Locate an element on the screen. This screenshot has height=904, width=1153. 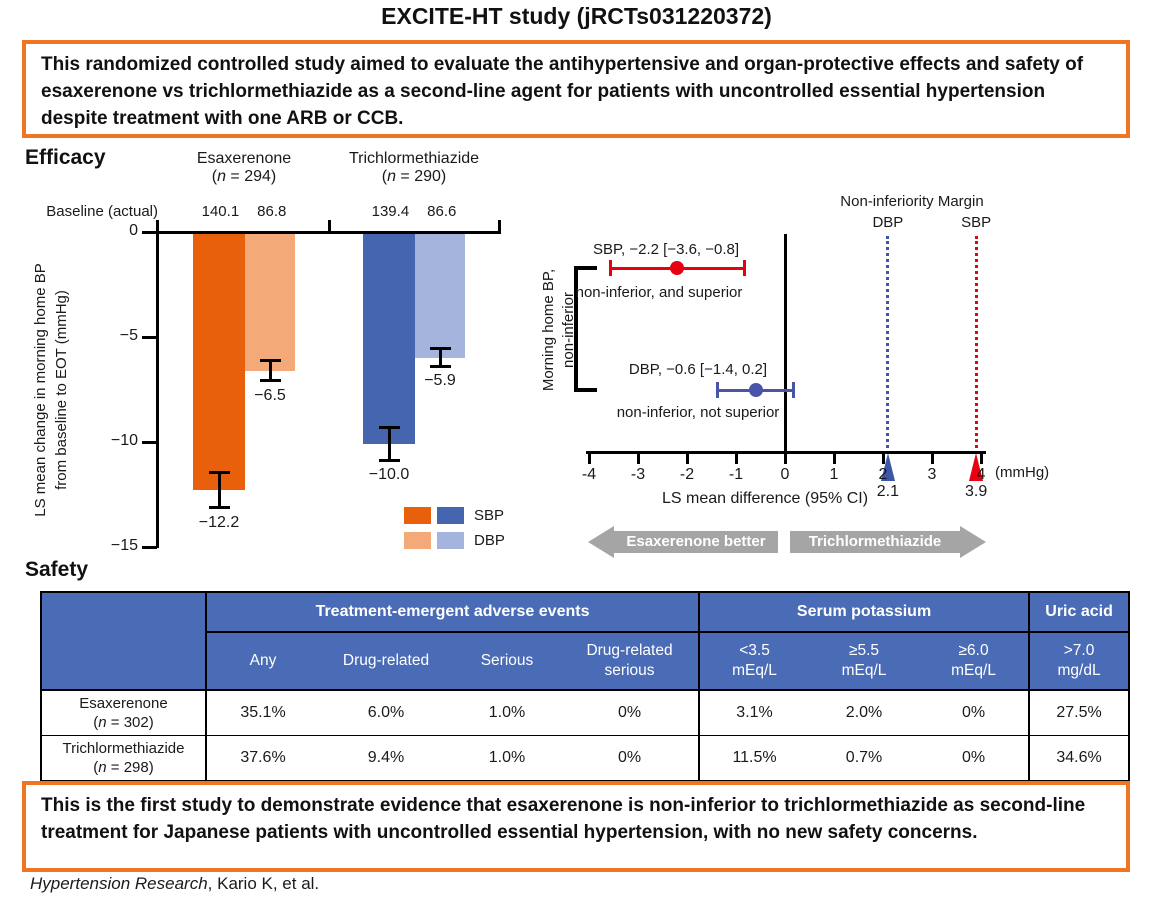
table-cell: 27.5% is located at coordinates (1079, 713).